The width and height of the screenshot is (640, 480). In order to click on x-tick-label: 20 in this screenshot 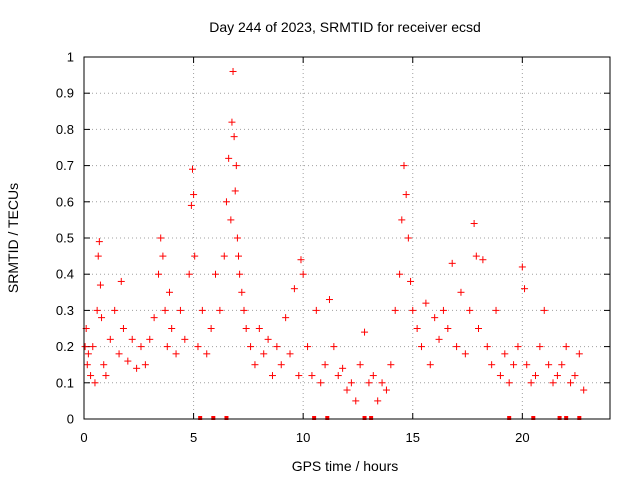, I will do `click(522, 437)`.